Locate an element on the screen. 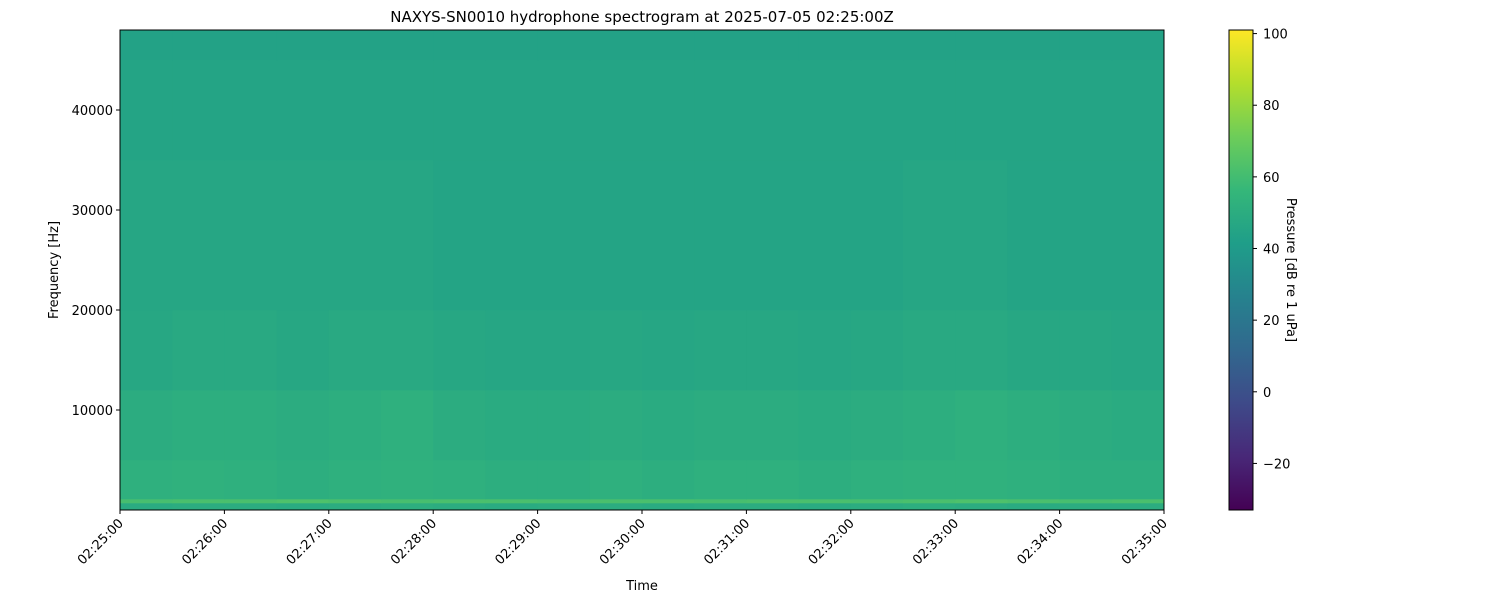 This screenshot has width=1500, height=604. y-axis: 10000 20000 30000 40000 is located at coordinates (96, 261).